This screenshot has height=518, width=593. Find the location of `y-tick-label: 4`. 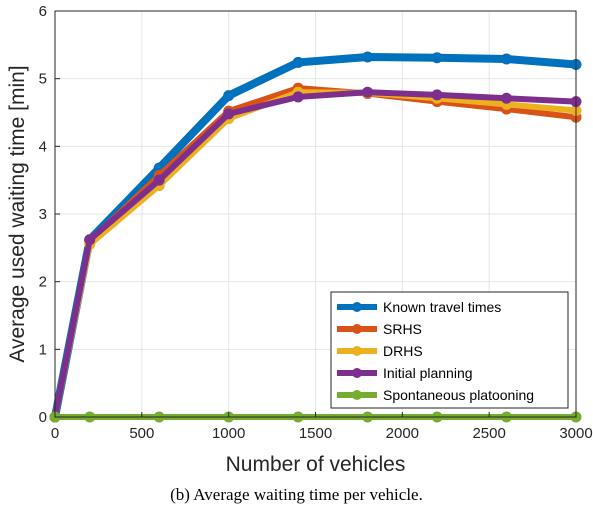

y-tick-label: 4 is located at coordinates (43, 146).